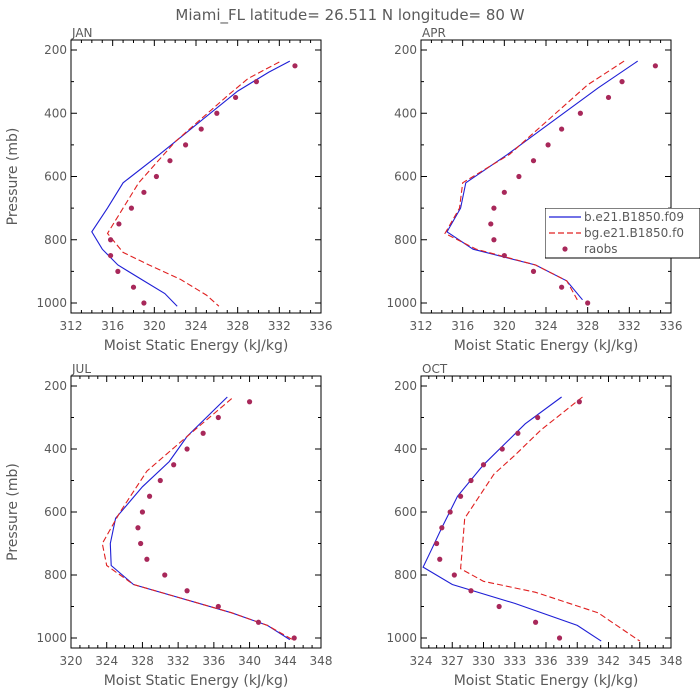  I want to click on plot-frame-oct, so click(546, 512).